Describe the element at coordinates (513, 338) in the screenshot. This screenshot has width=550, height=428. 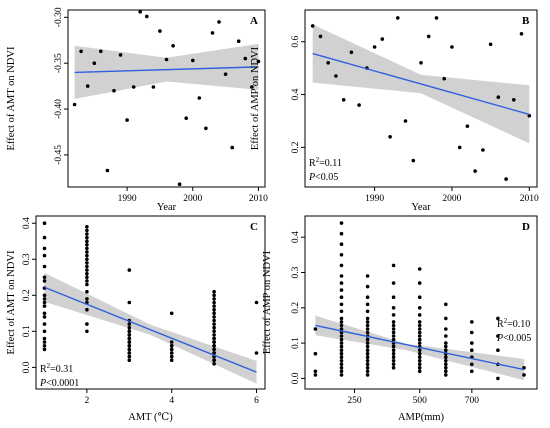
I see `panel-d-p-annotation: P<0.005` at that location.